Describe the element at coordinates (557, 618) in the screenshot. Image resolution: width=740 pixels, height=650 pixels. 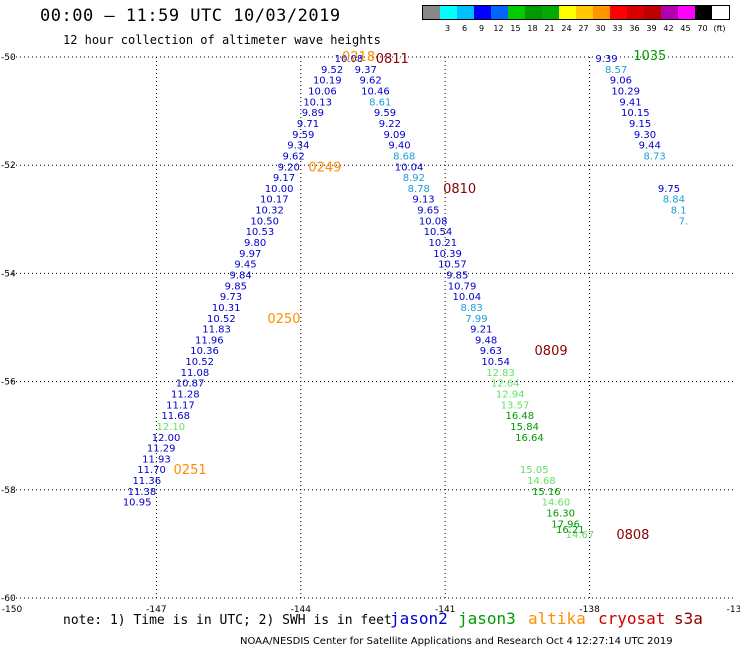
I see `legend-altika: altika` at that location.